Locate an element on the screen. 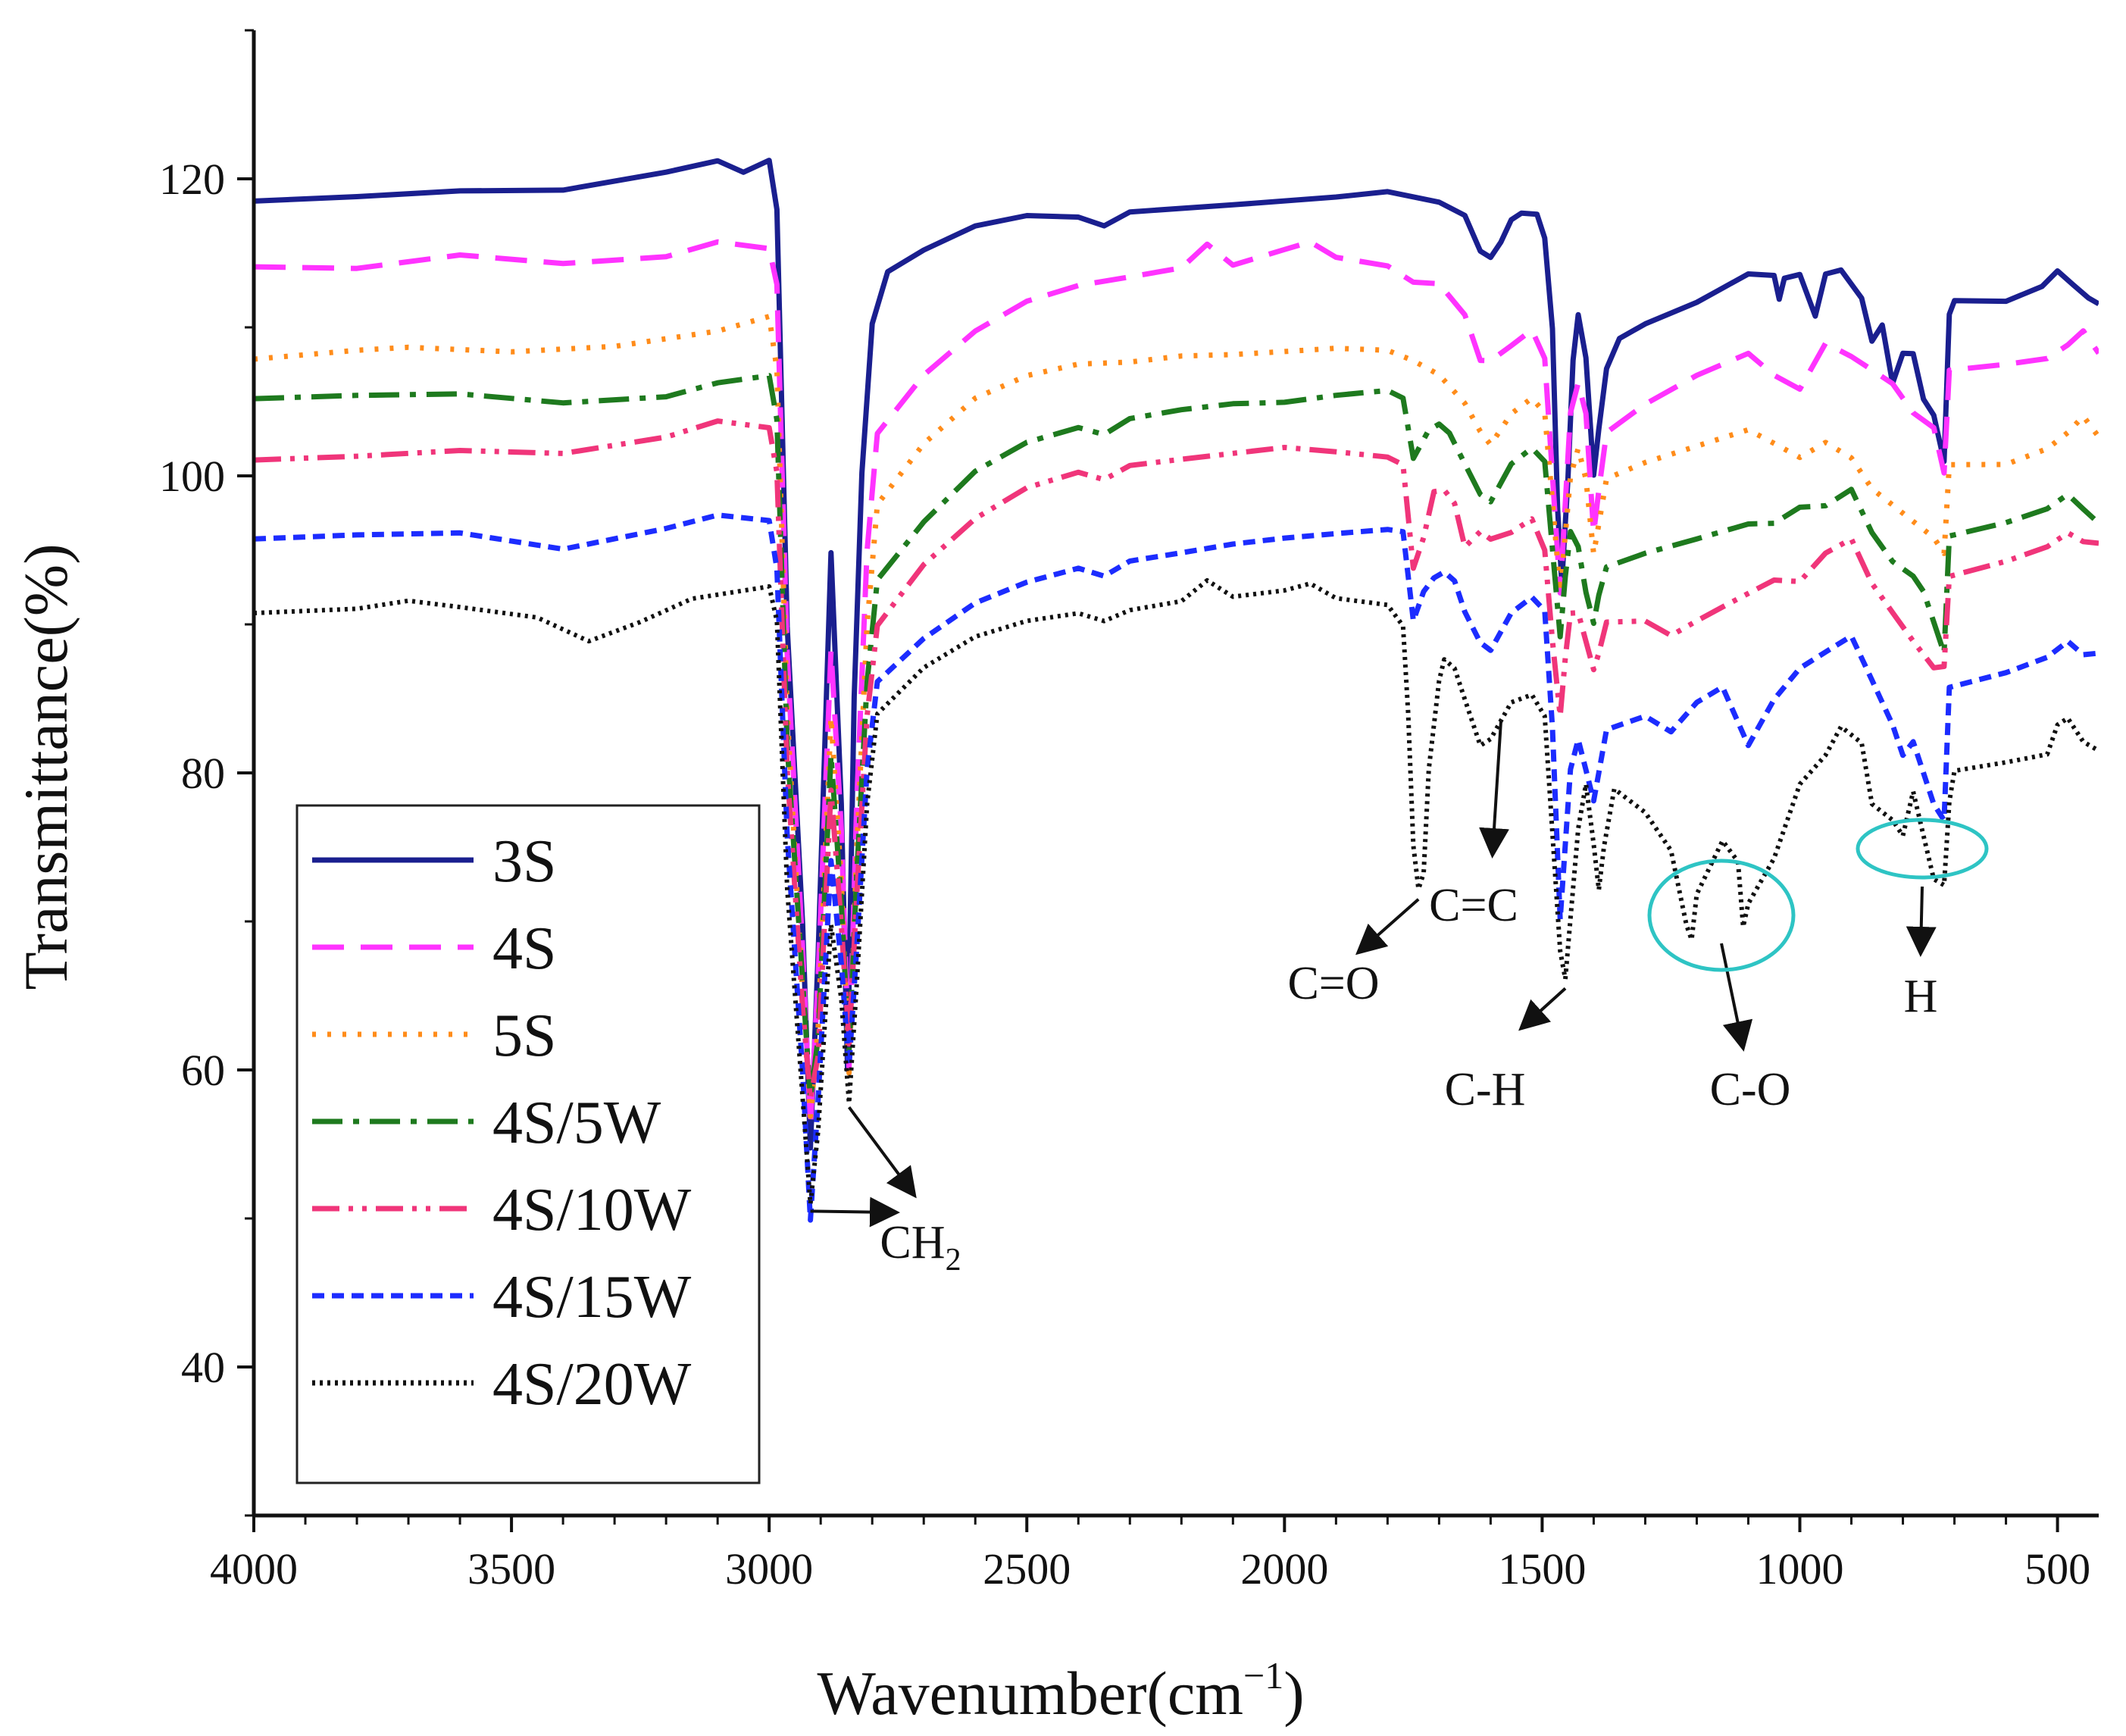 Image resolution: width=2126 pixels, height=1736 pixels. y-tick-label: 100 is located at coordinates (192, 476).